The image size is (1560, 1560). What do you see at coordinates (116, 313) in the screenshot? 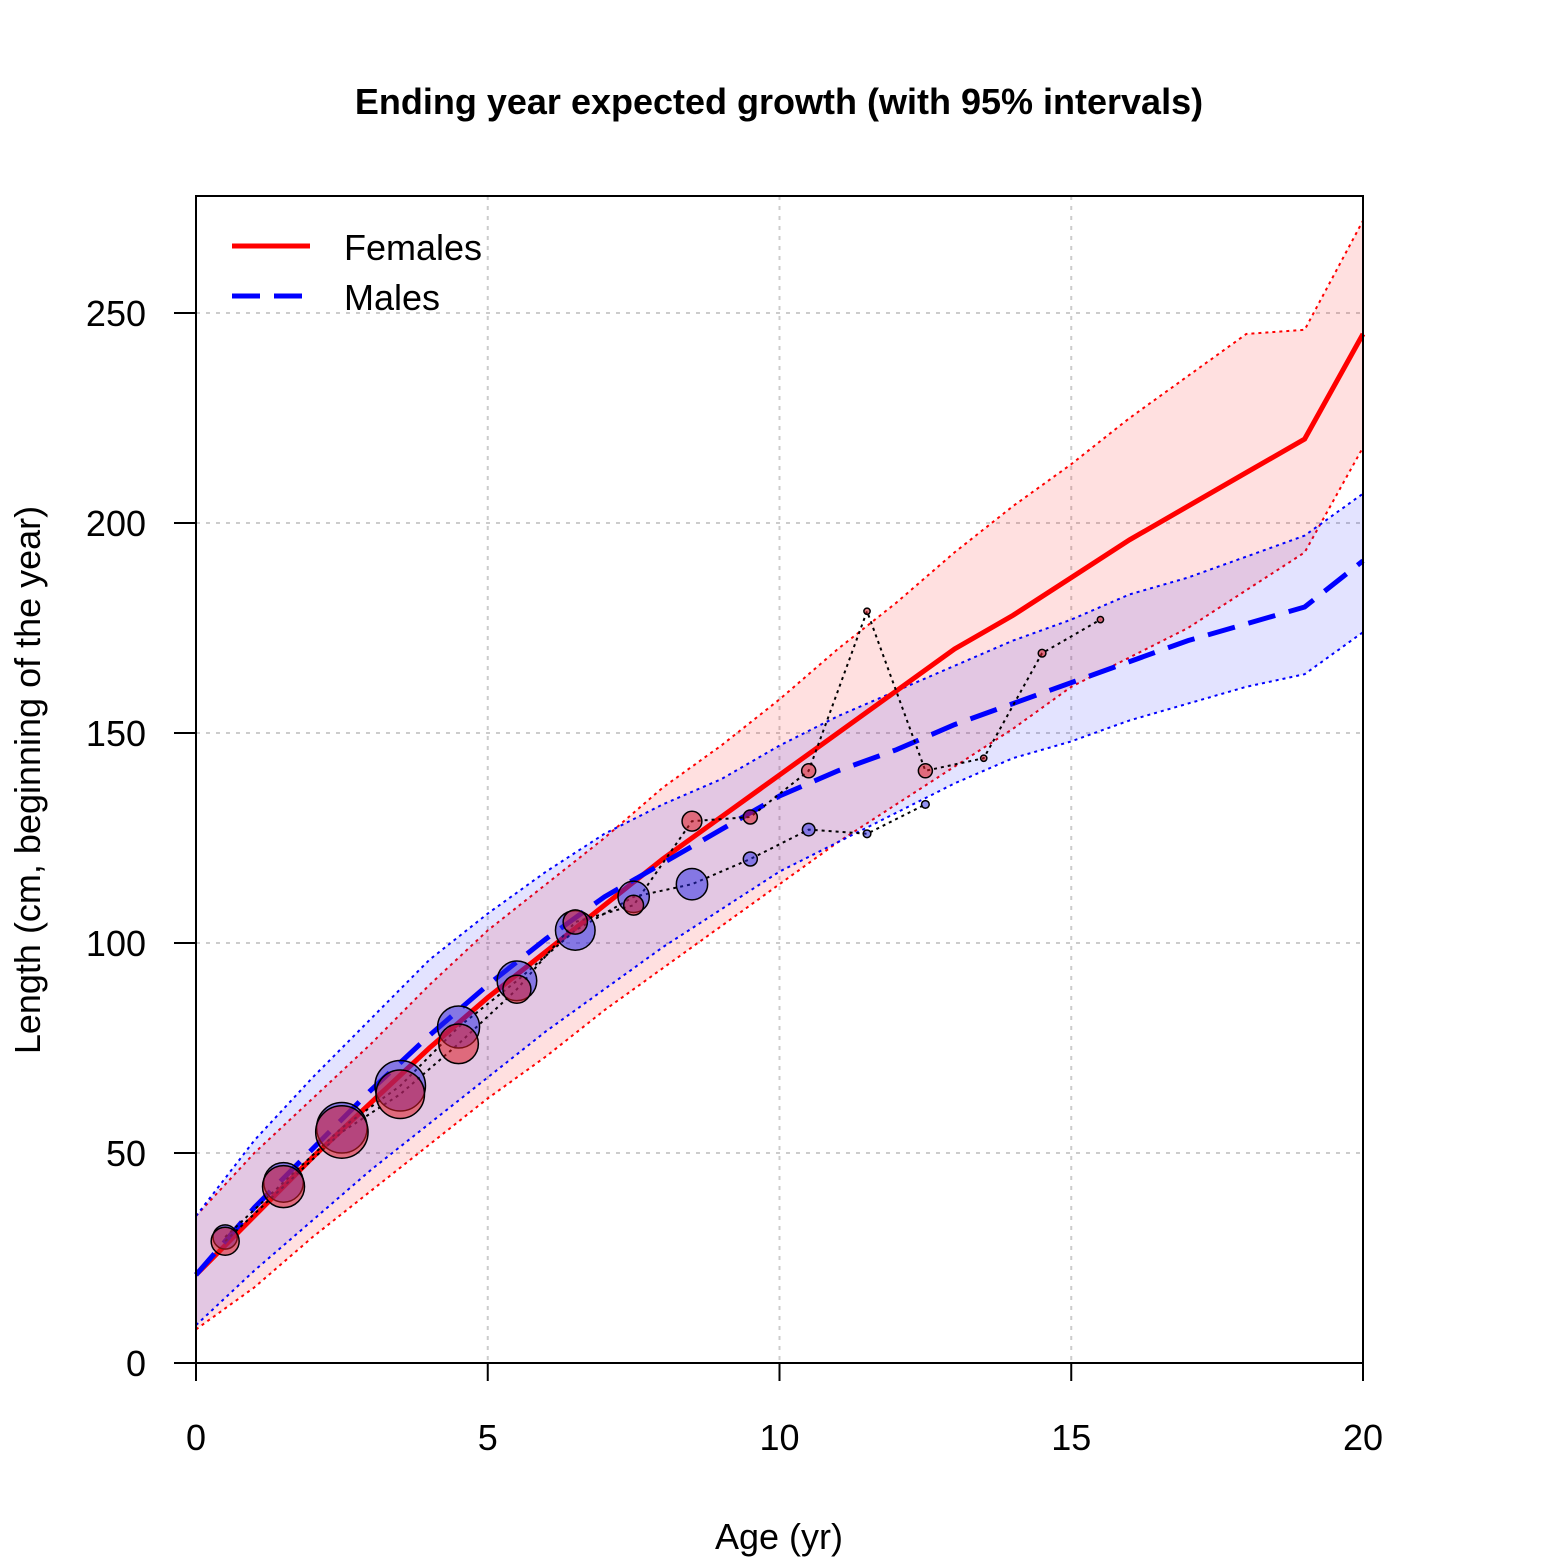
I see `y-tick-label: 250` at bounding box center [116, 313].